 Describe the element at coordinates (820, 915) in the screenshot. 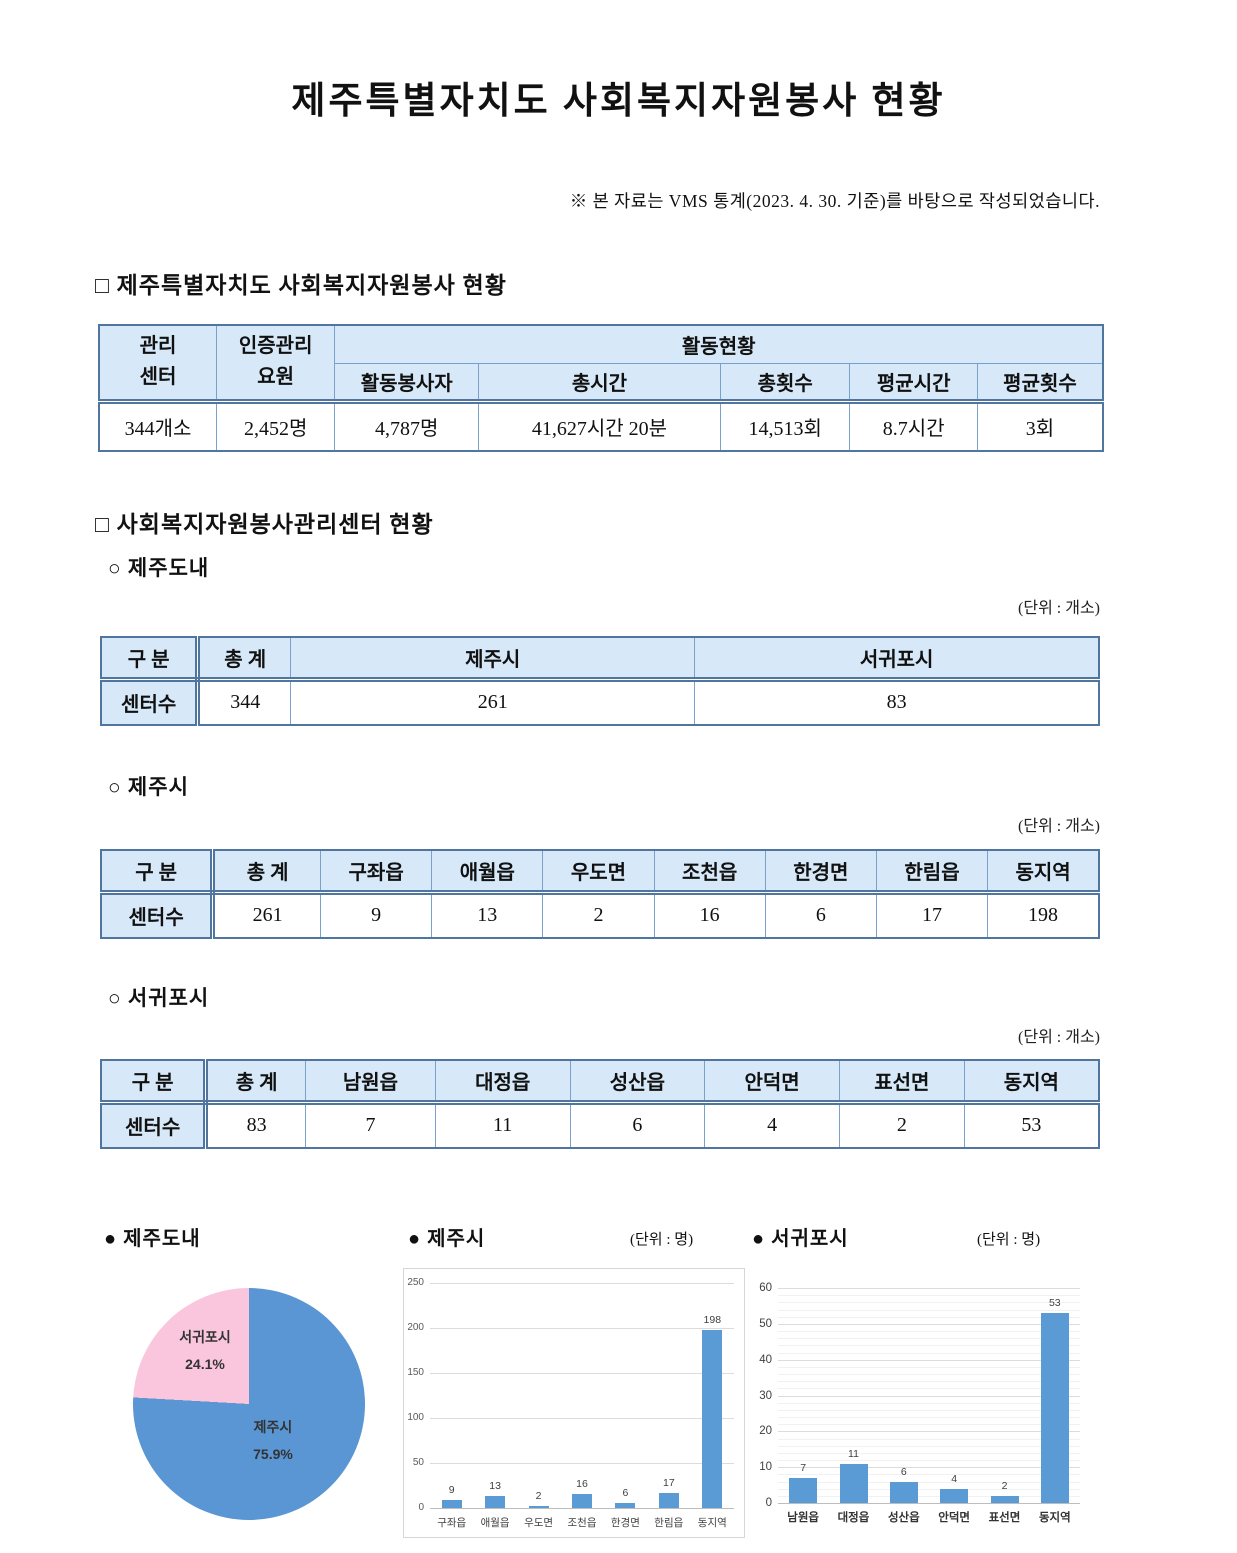

I see `value-cell: 6` at that location.